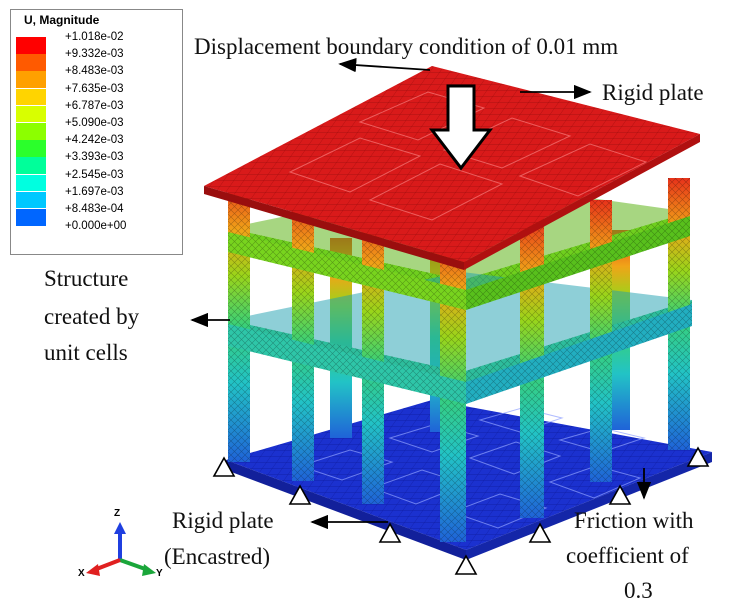 The height and width of the screenshot is (608, 731). Describe the element at coordinates (94, 209) in the screenshot. I see `legend-label: +8.483e-04` at that location.